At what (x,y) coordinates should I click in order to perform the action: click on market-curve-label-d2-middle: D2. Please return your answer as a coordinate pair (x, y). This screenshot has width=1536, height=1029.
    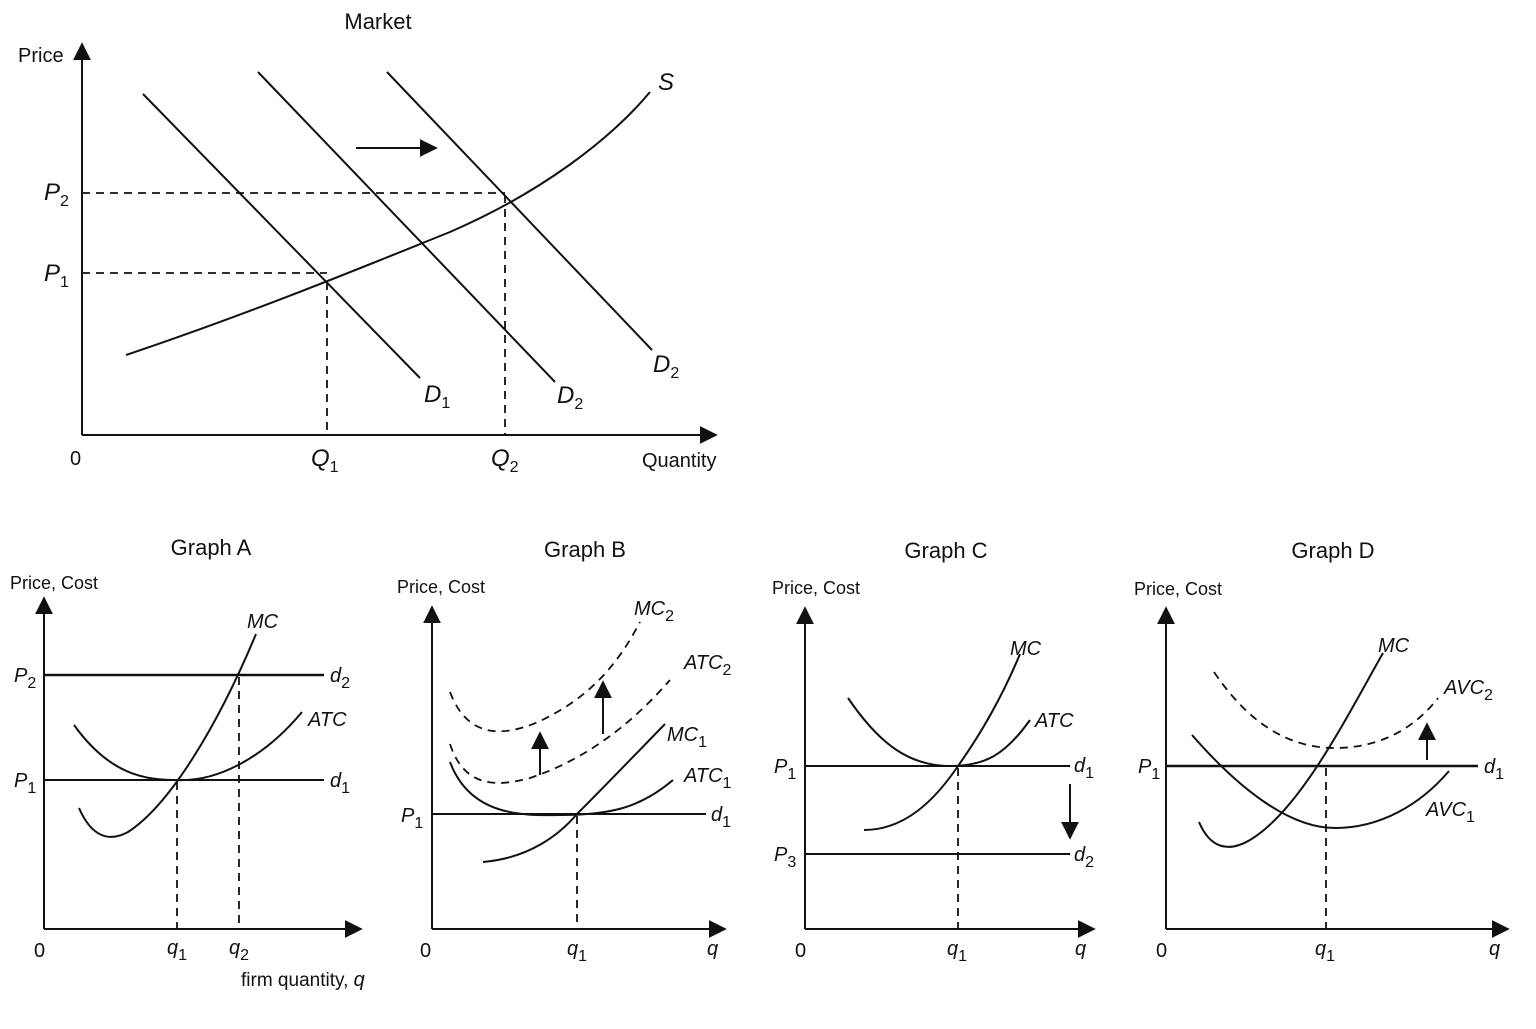
    Looking at the image, I should click on (570, 397).